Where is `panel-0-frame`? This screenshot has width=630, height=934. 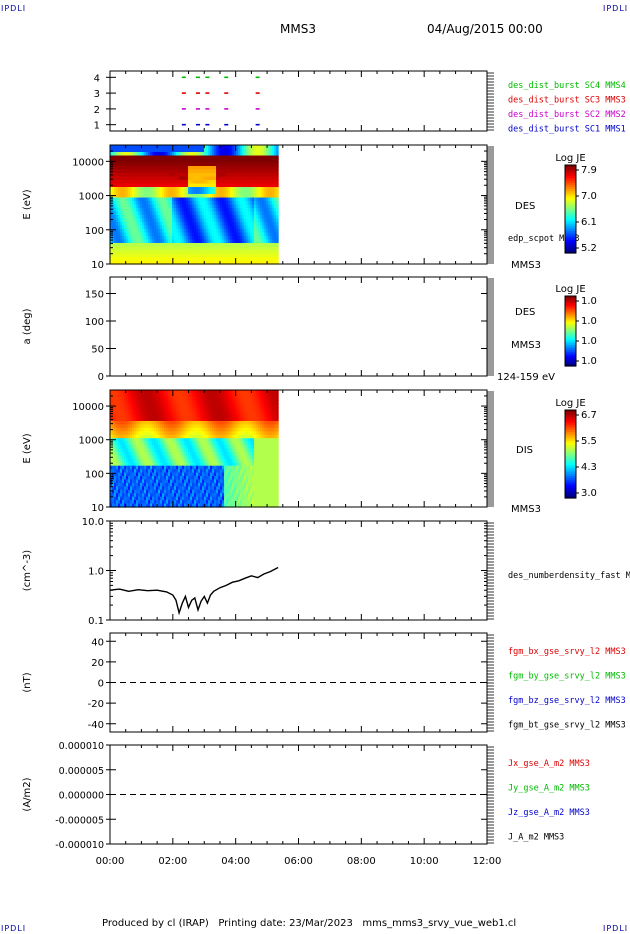 panel-0-frame is located at coordinates (298, 101).